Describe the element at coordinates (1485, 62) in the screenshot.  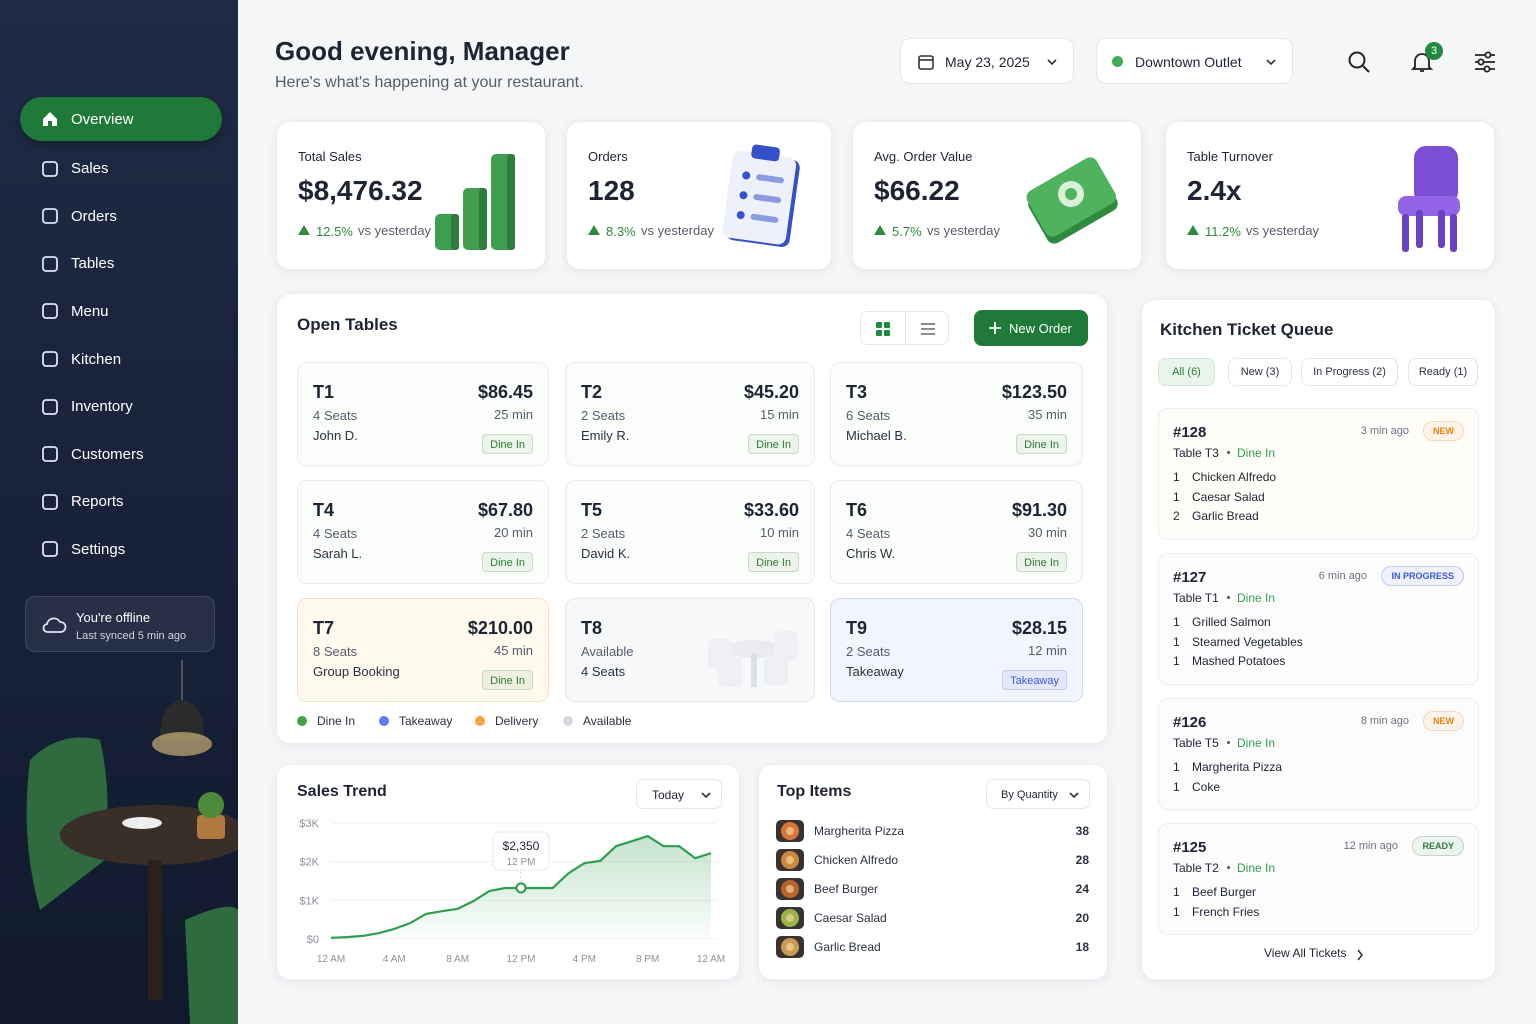
I see `filter-button` at that location.